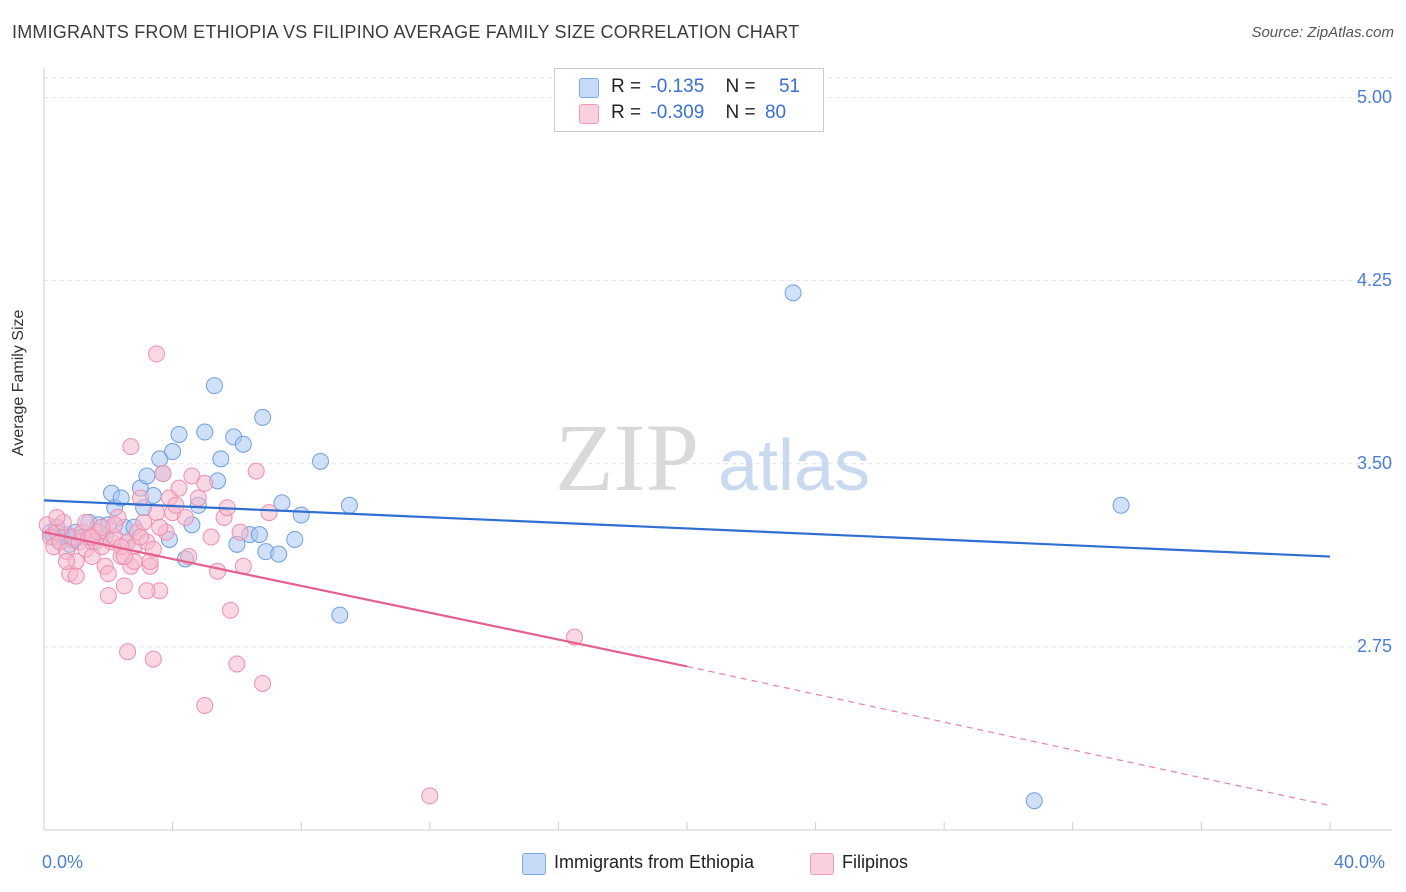 This screenshot has height=892, width=1406. I want to click on filipino-trend-extension, so click(1008, 736).